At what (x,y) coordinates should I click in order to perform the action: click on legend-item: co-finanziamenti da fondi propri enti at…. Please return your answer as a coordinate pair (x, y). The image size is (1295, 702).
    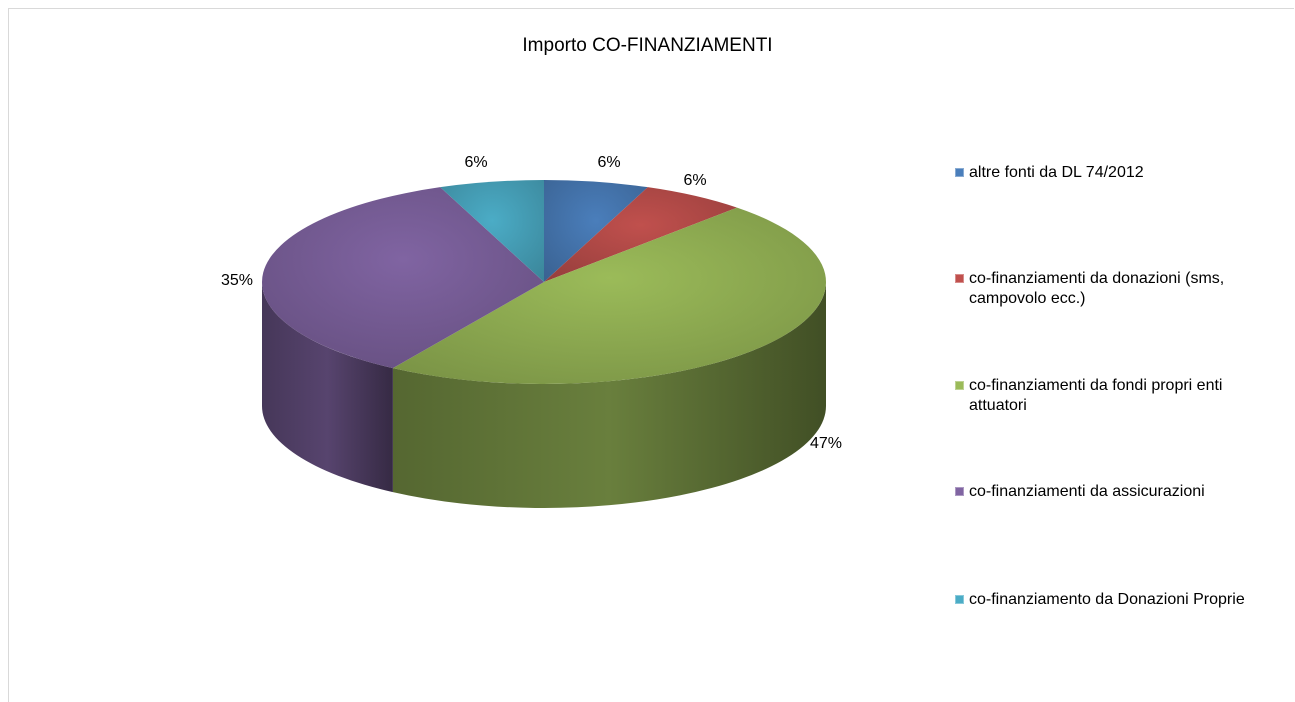
    Looking at the image, I should click on (1120, 396).